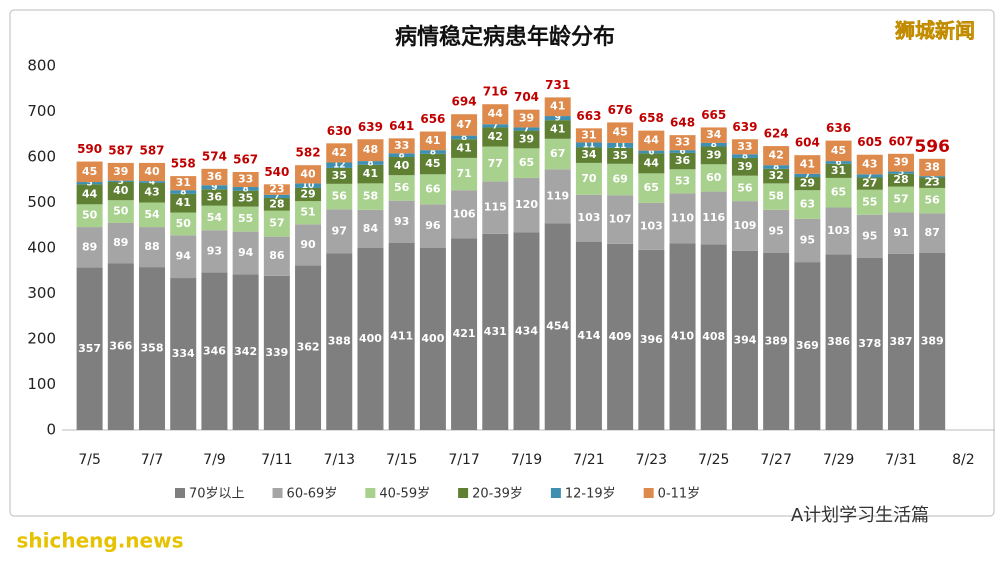 This screenshot has height=564, width=1003. I want to click on data-label: 42, so click(775, 155).